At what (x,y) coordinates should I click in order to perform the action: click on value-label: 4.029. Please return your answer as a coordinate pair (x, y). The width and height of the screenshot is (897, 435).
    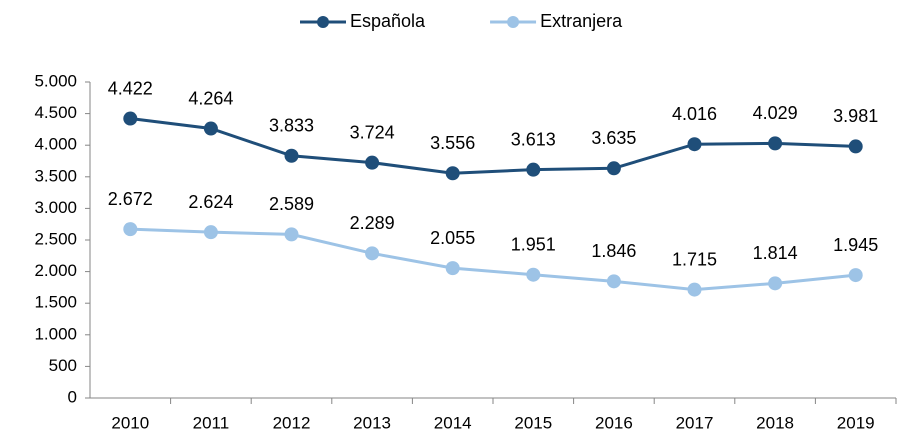
    Looking at the image, I should click on (775, 113).